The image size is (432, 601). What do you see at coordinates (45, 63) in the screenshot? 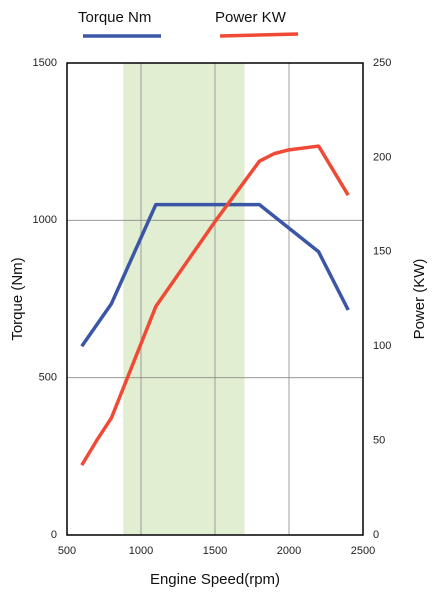
I see `y-tick-label: 1500` at bounding box center [45, 63].